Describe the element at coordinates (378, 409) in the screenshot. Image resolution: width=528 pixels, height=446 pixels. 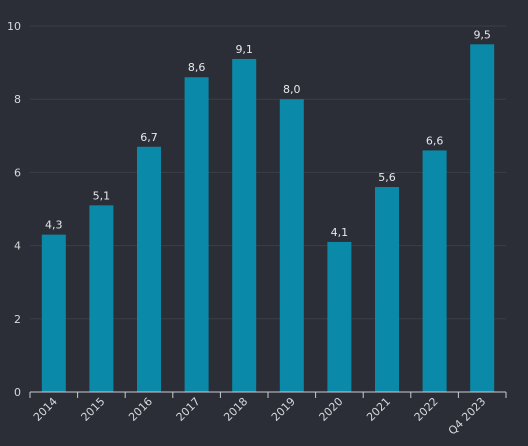
I see `x-tick-label: 2021` at that location.